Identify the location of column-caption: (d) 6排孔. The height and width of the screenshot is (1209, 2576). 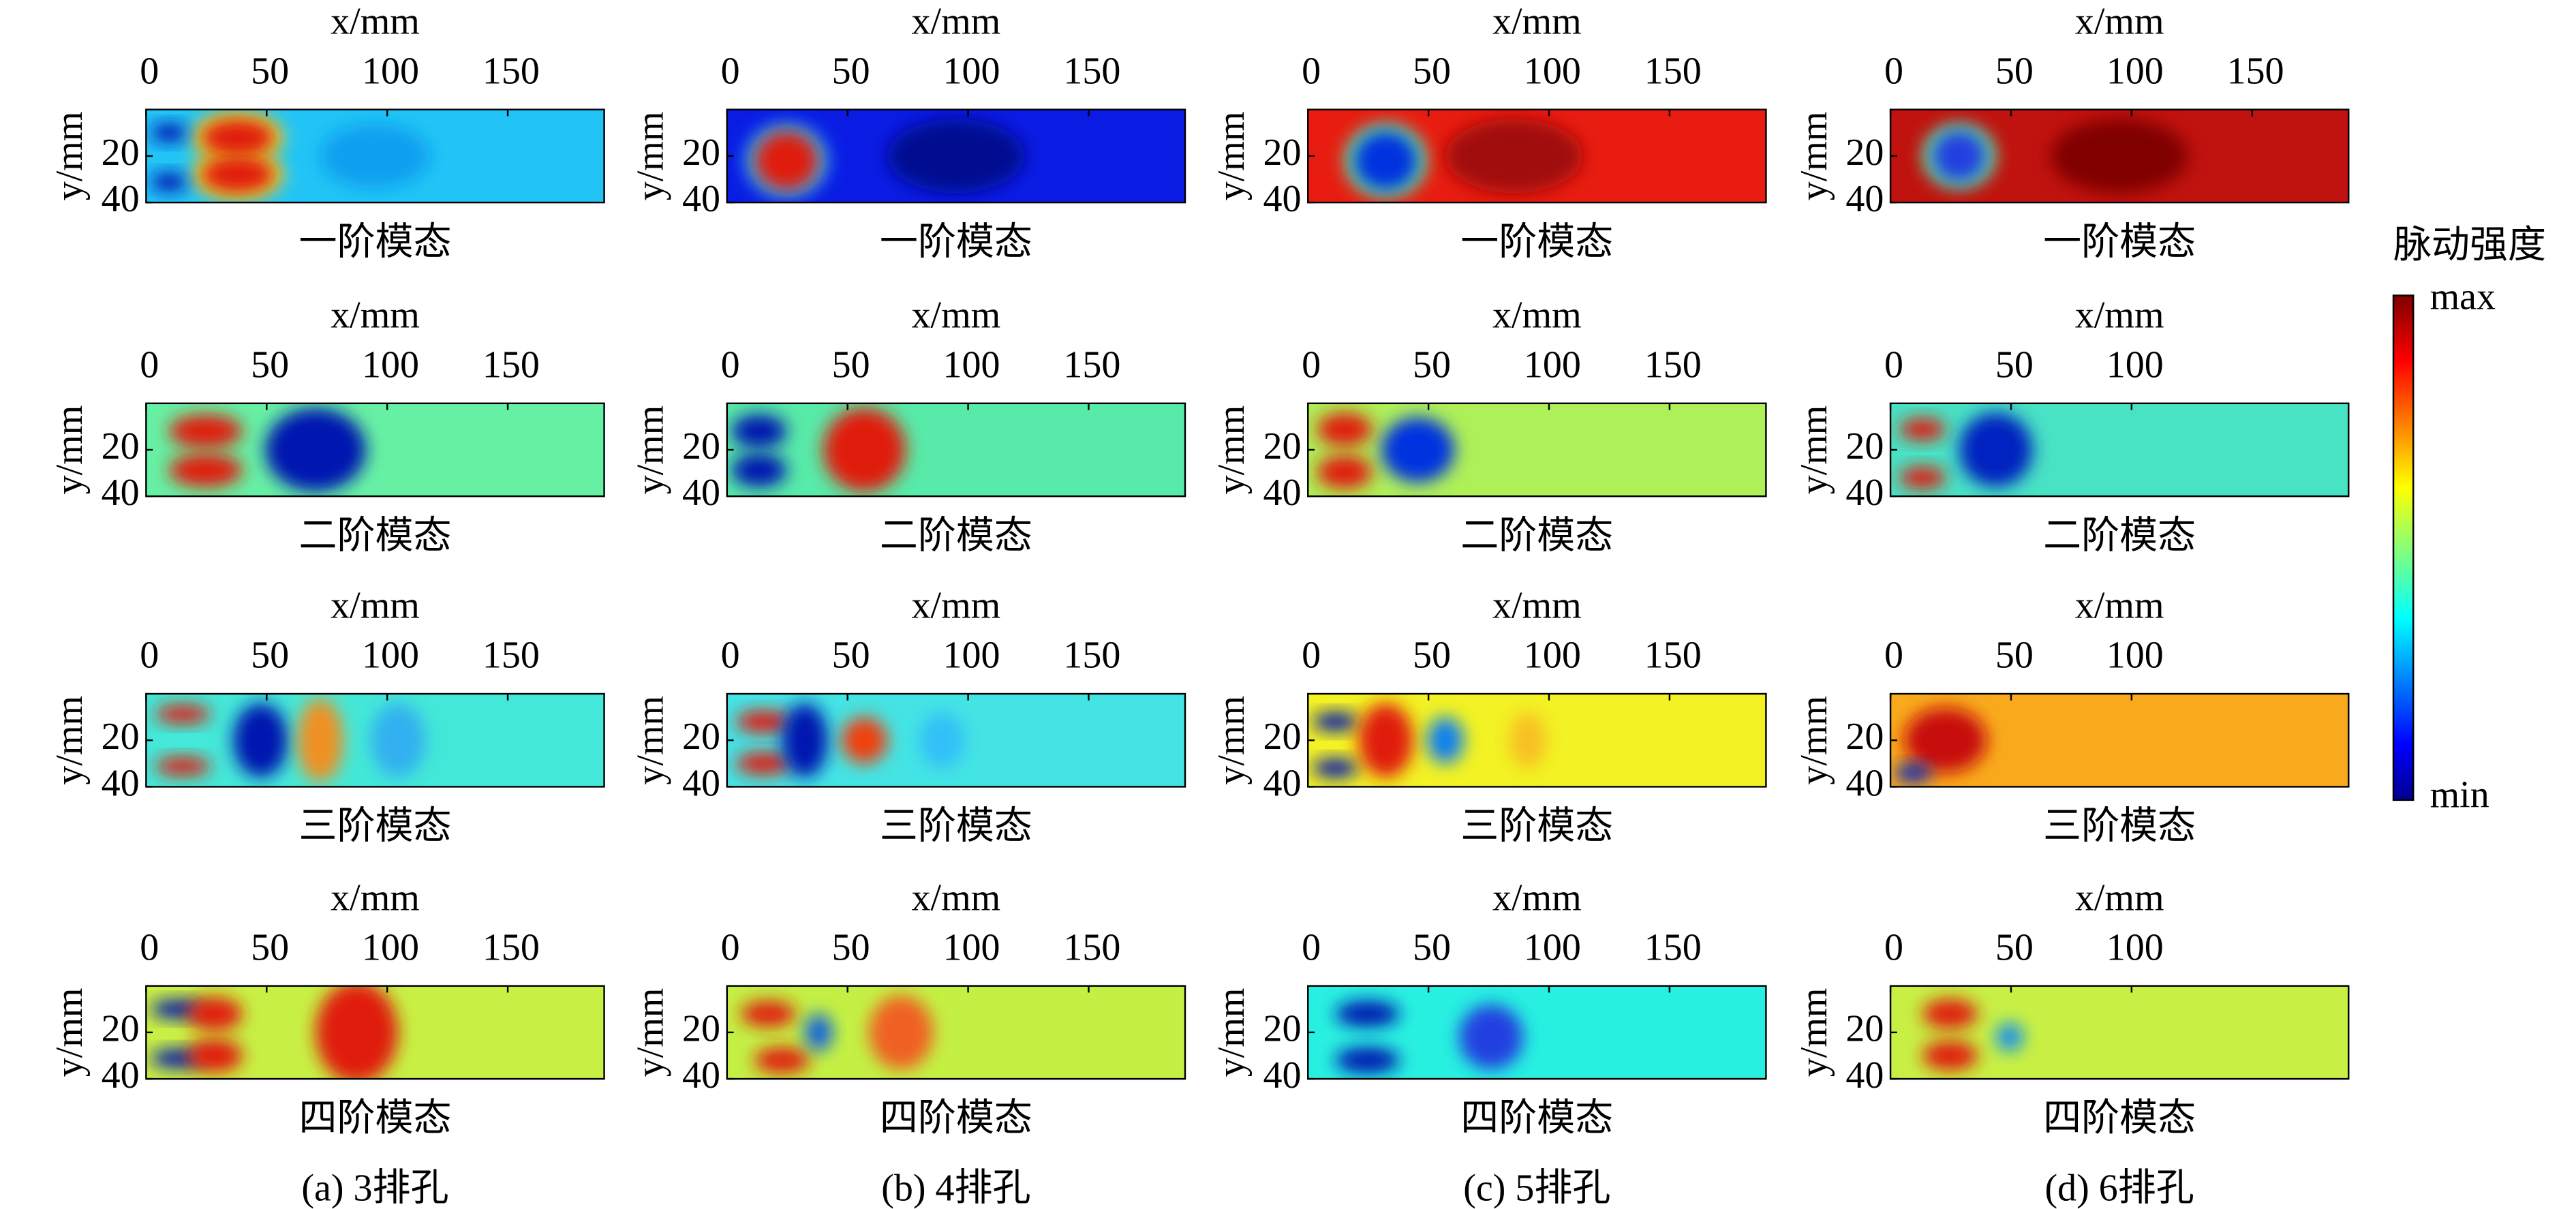
(2119, 1188).